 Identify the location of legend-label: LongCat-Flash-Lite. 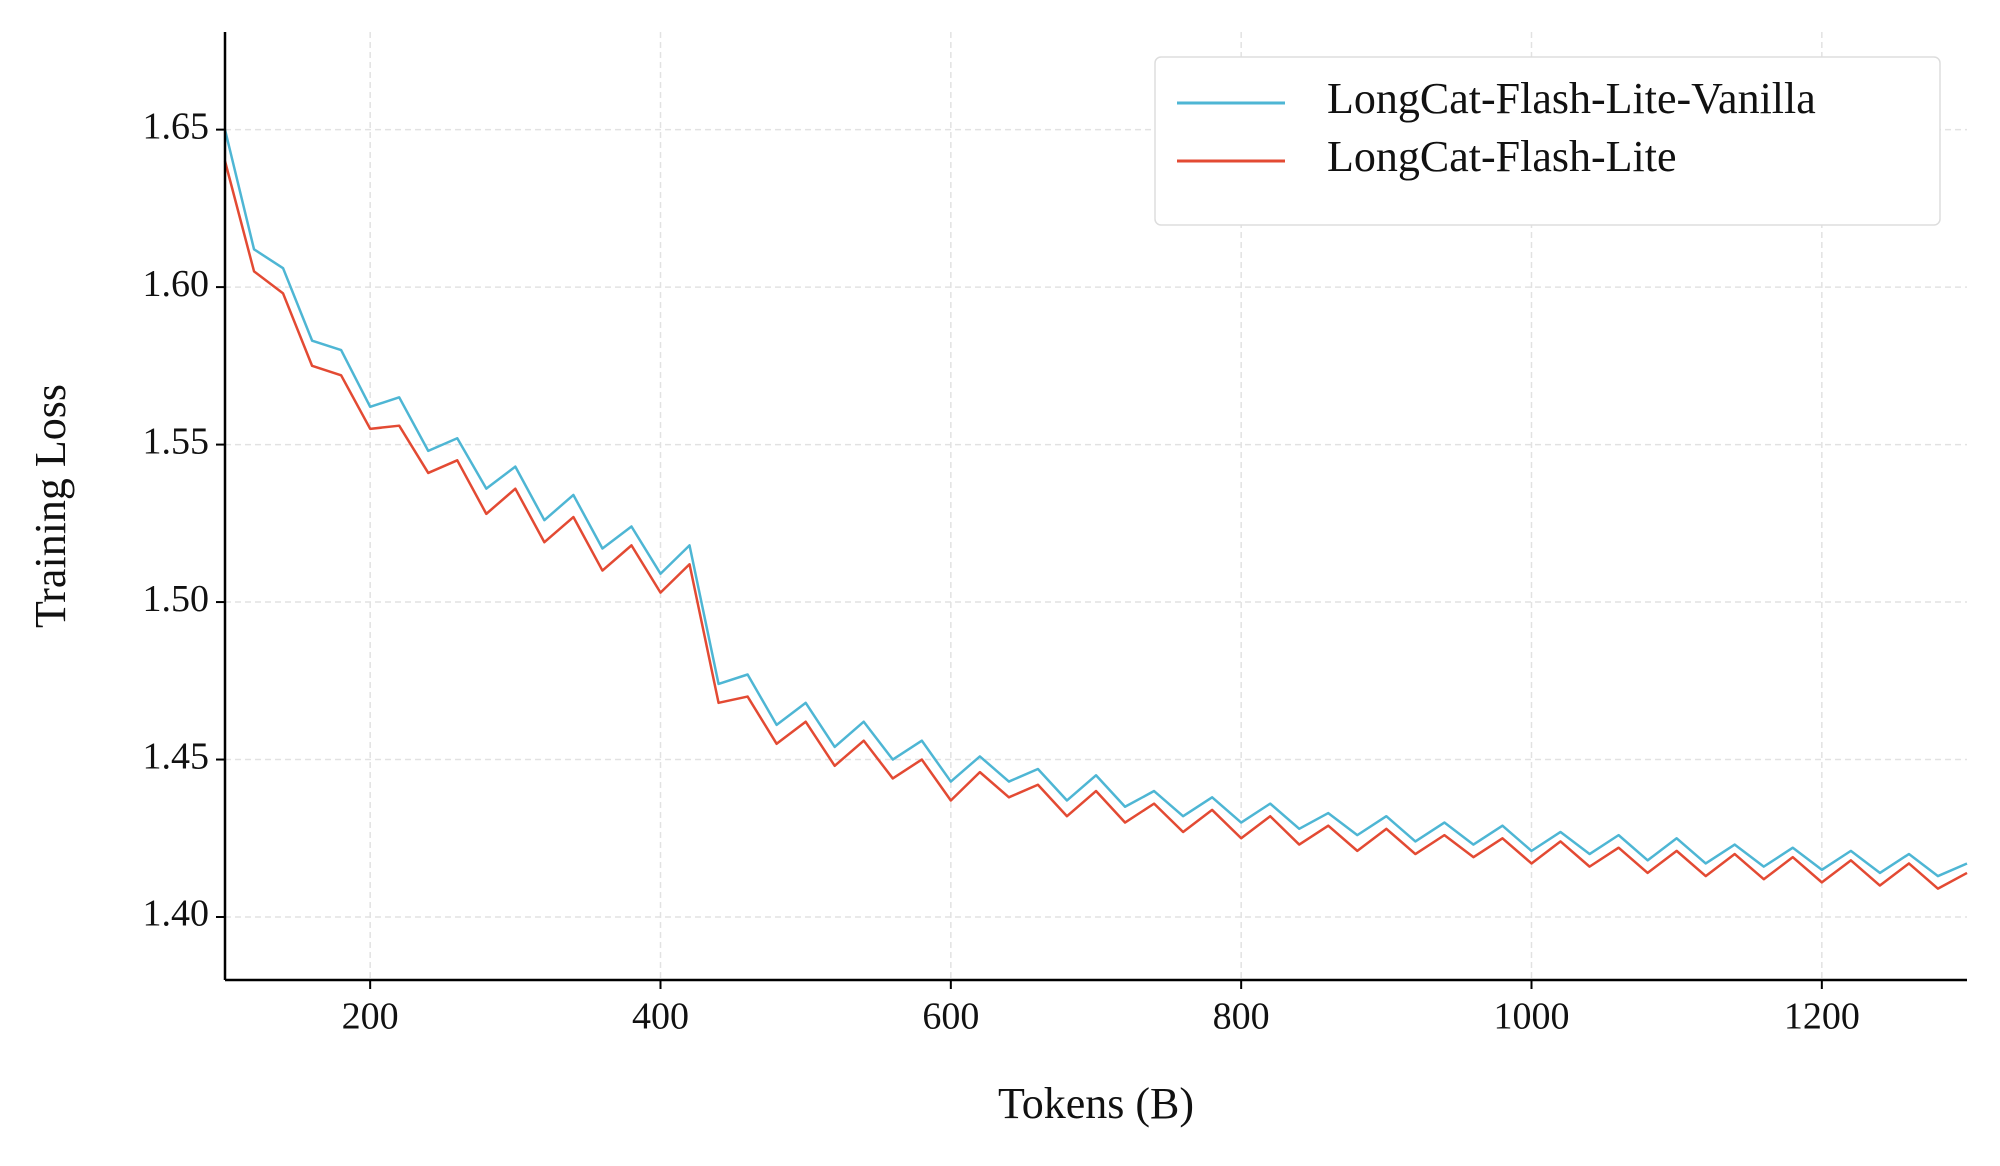
(1502, 156).